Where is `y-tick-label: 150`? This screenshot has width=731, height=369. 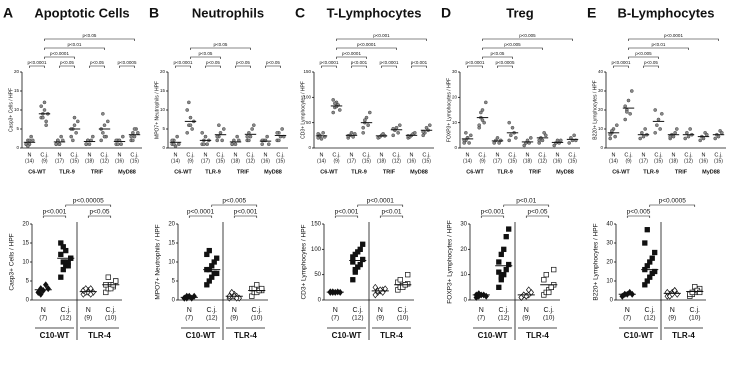
y-tick-label: 150 is located at coordinates (307, 71).